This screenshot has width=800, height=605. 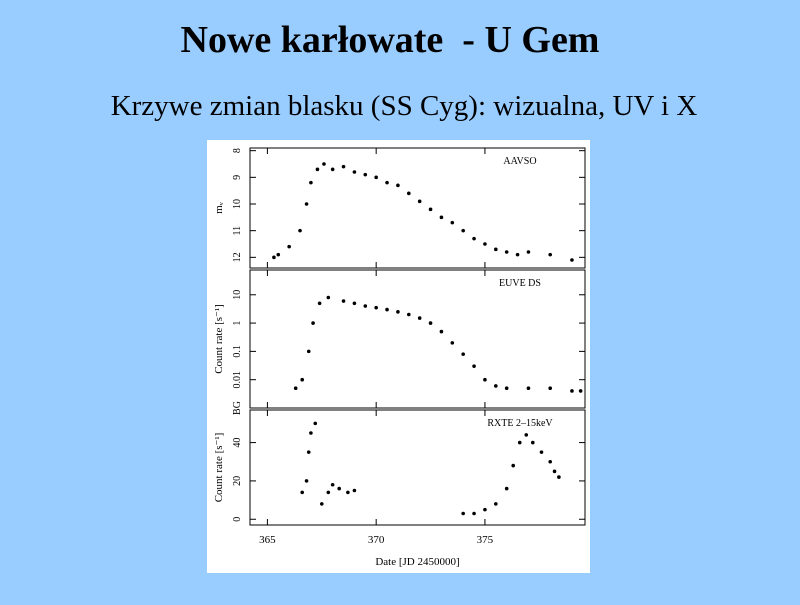 I want to click on y-axis-label: mᵥ, so click(x=219, y=207).